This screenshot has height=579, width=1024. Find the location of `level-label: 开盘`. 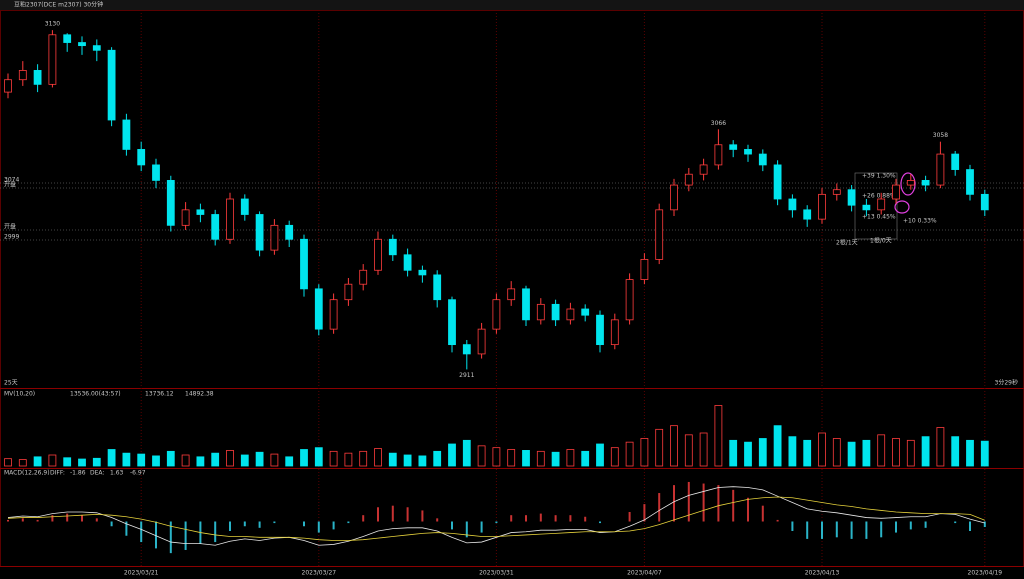

level-label: 开盘 is located at coordinates (10, 185).